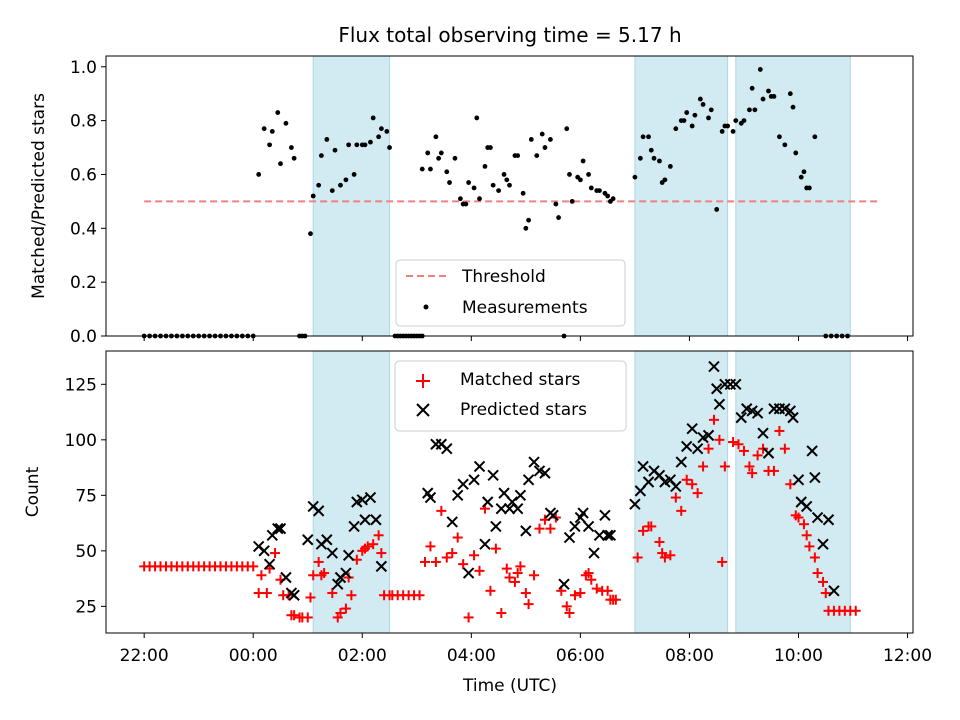 Image resolution: width=960 pixels, height=720 pixels. What do you see at coordinates (510, 396) in the screenshot?
I see `bottom-legend-box` at bounding box center [510, 396].